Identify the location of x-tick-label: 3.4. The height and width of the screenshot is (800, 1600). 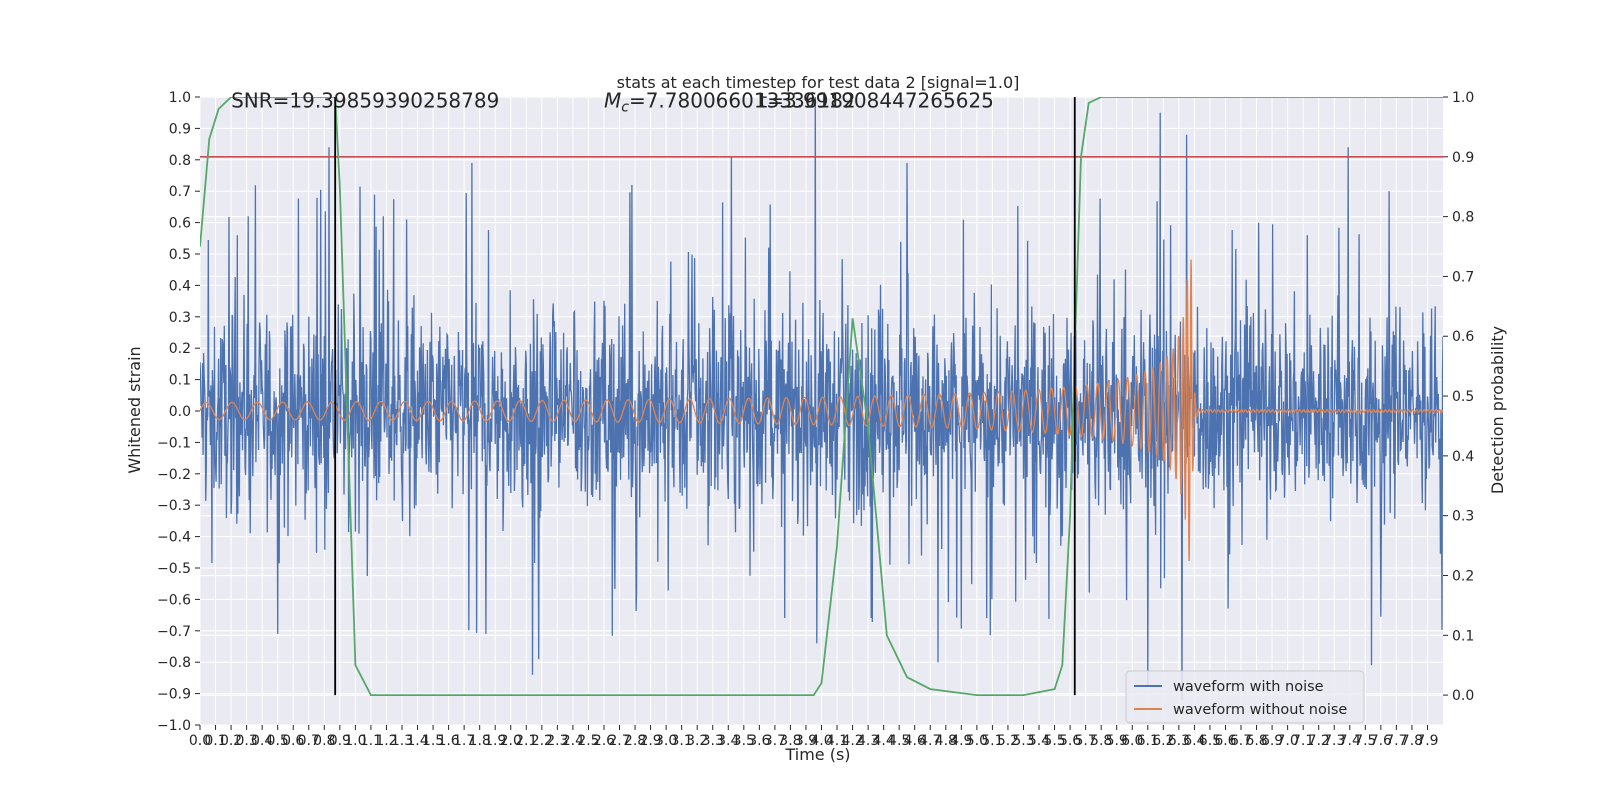
(728, 741).